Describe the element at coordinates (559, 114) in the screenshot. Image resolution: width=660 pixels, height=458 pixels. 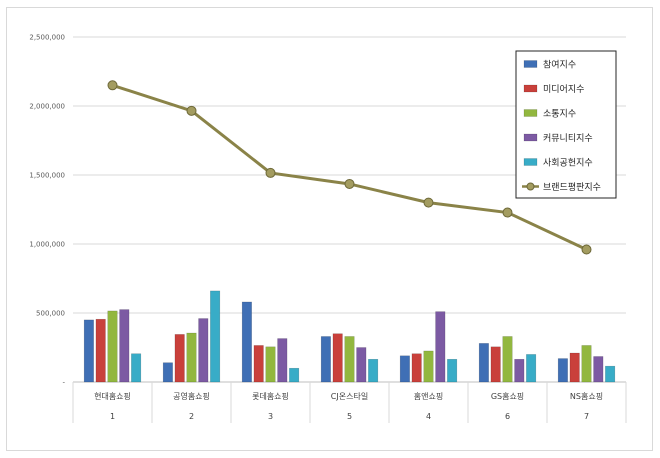
I see `legend-entry: 소통지수` at that location.